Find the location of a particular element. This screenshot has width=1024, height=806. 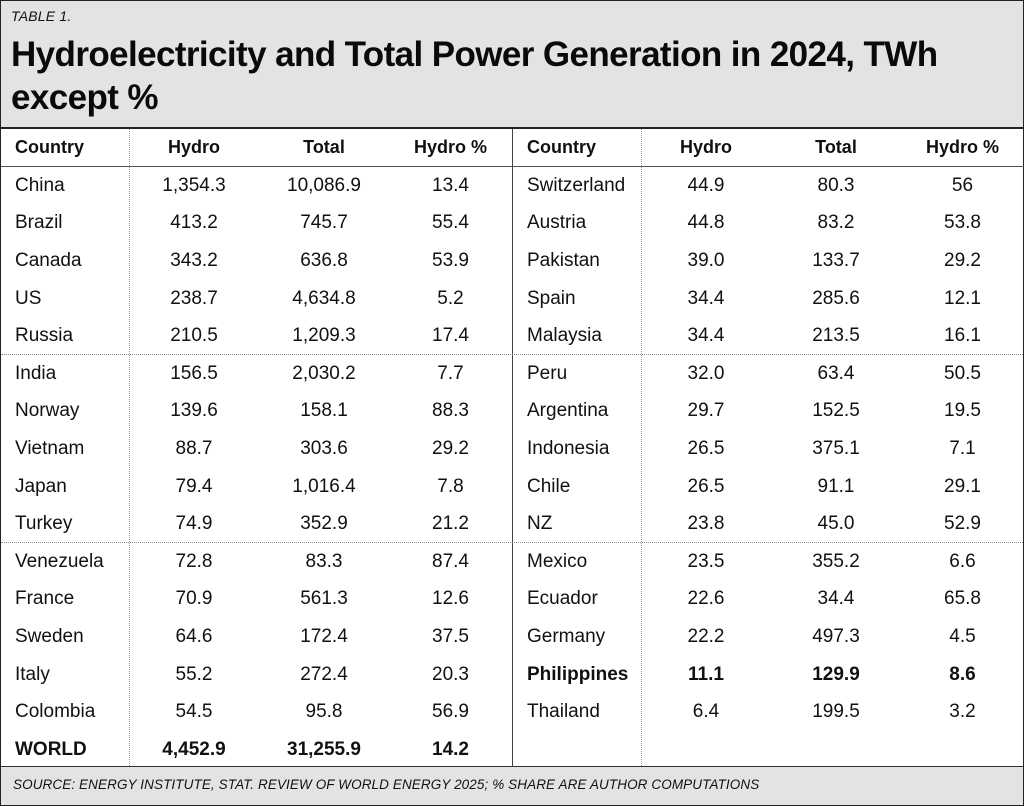

table-row: Argentina 29.7 152.5 19.5 is located at coordinates (768, 412).